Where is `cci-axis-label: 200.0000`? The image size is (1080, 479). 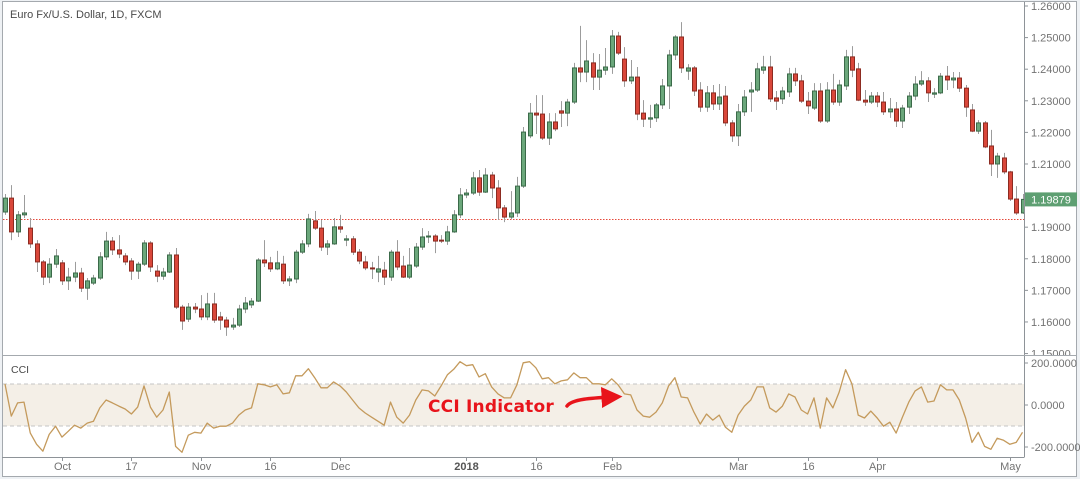 cci-axis-label: 200.0000 is located at coordinates (1054, 364).